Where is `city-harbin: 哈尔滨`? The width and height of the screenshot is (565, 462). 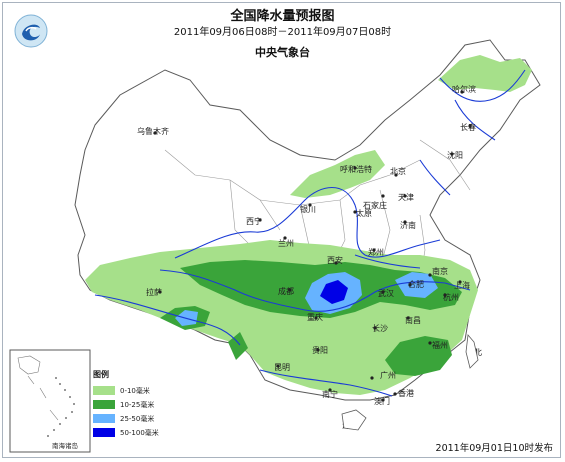
city-harbin: 哈尔滨 is located at coordinates (464, 89).